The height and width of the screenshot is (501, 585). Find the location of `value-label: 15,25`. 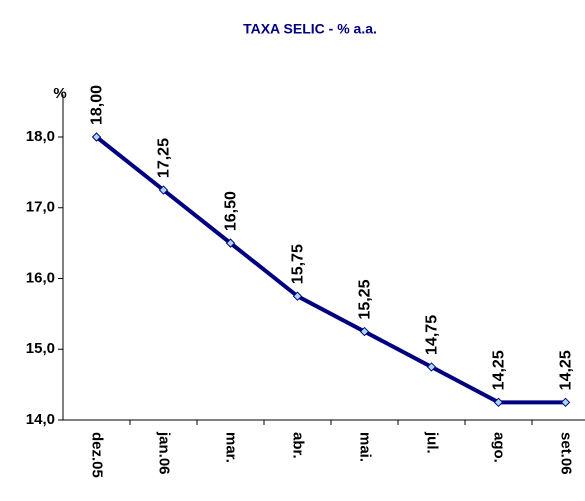

value-label: 15,25 is located at coordinates (365, 299).